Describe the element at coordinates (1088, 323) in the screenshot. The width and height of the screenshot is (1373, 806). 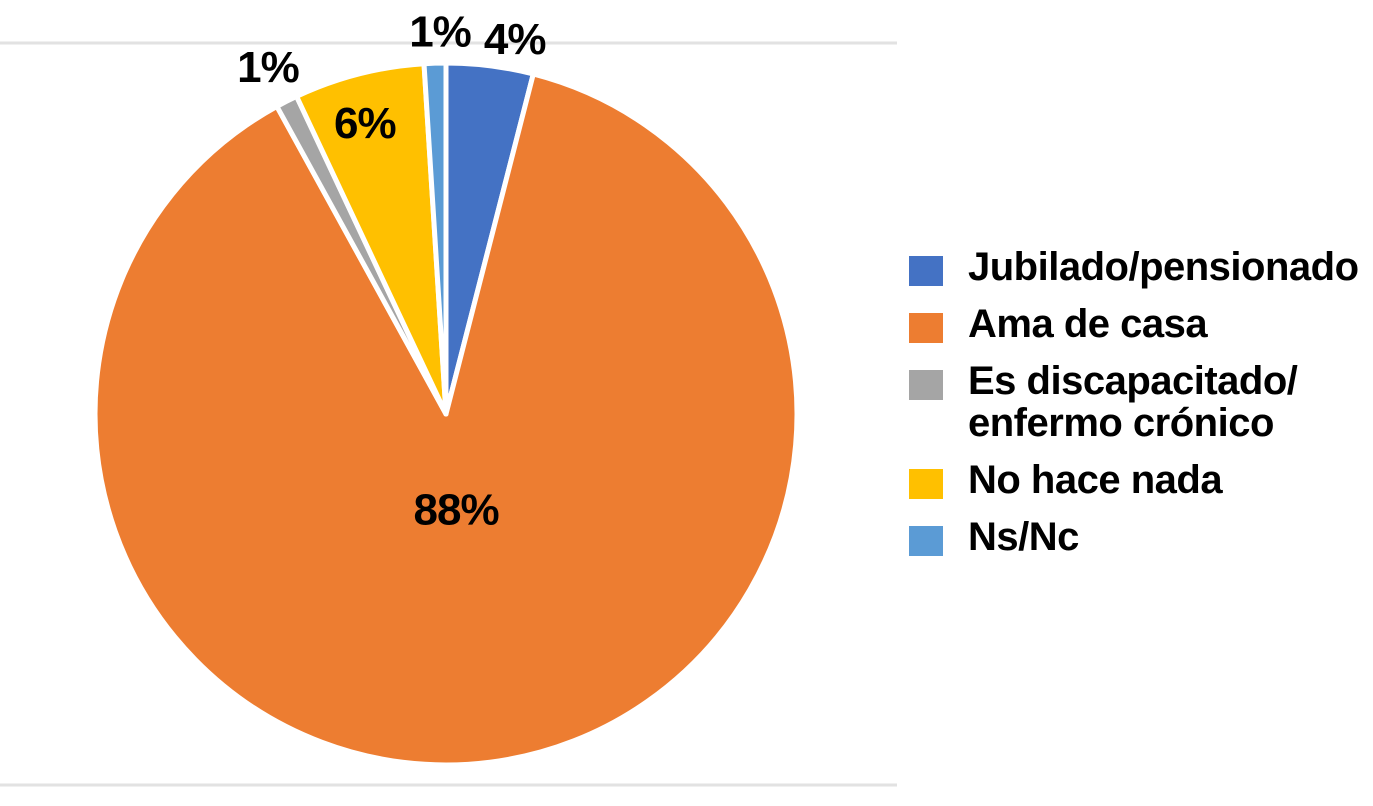
I see `legend-label-ama-de-casa: Ama de casa` at that location.